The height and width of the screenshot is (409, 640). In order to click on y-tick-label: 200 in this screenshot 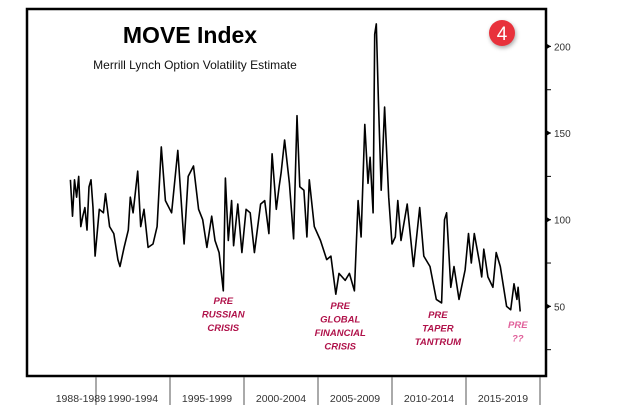, I will do `click(562, 47)`.